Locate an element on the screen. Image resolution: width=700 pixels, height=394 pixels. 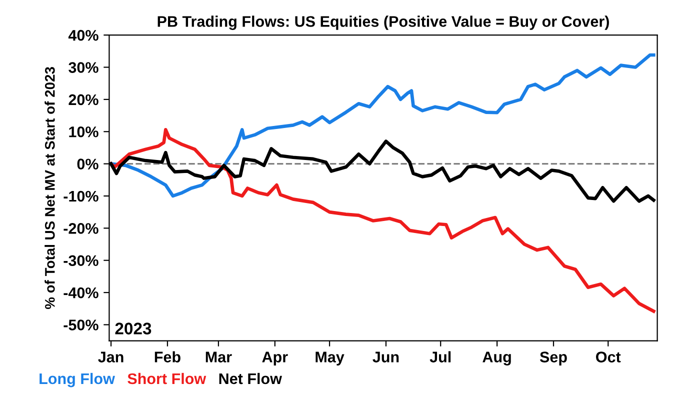
y-tick-label: 40% is located at coordinates (83, 35).